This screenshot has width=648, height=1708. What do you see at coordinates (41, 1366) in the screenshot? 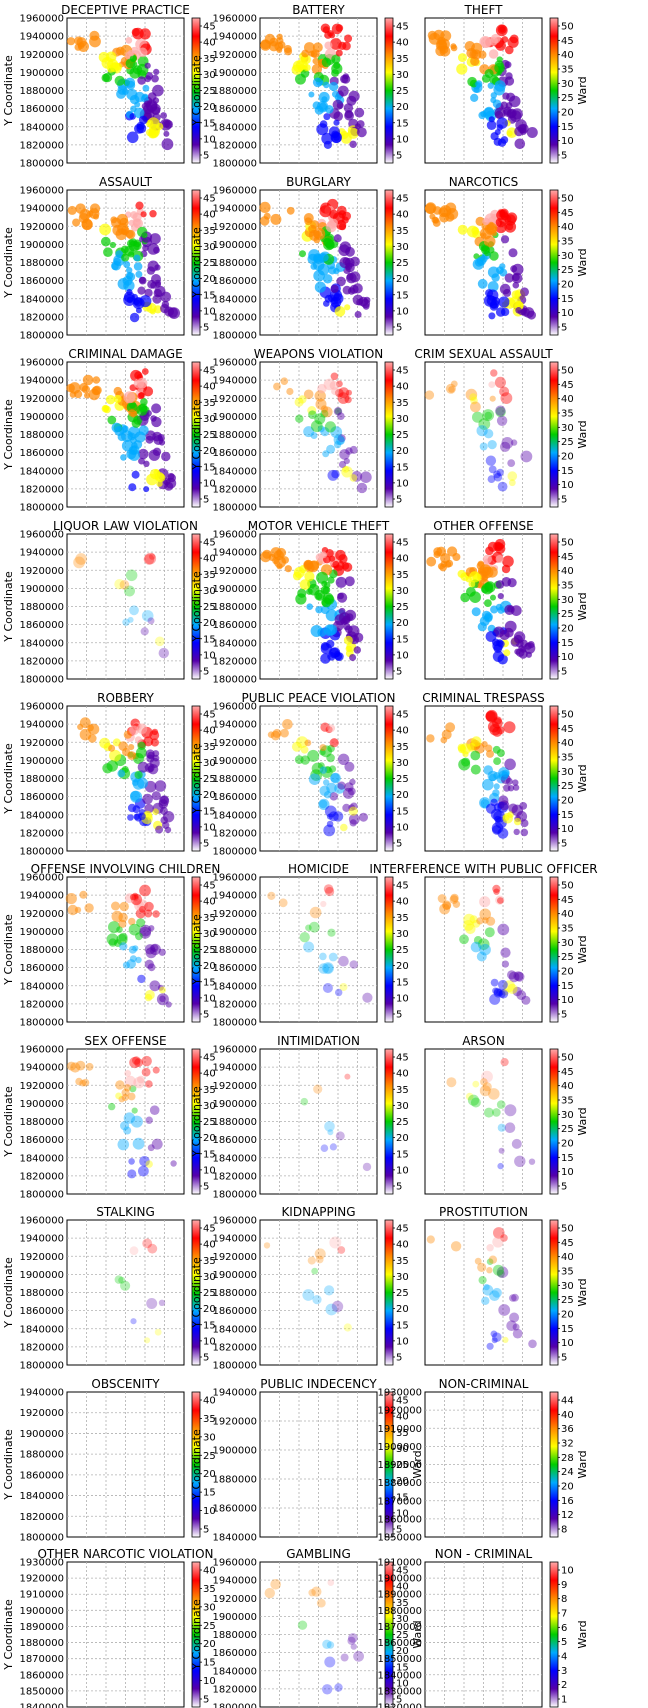
I see `y-tick-label: 1800000` at bounding box center [41, 1366].